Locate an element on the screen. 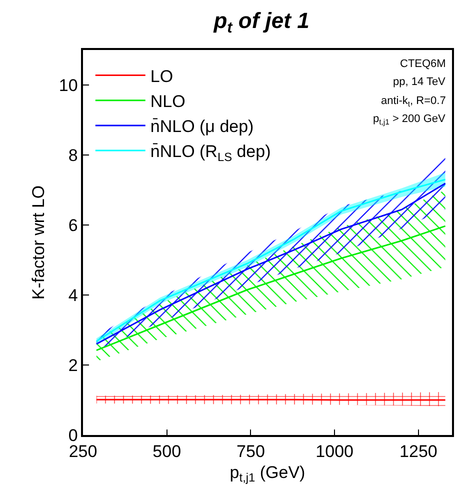 The width and height of the screenshot is (467, 504). legend-label: NLO is located at coordinates (168, 101).